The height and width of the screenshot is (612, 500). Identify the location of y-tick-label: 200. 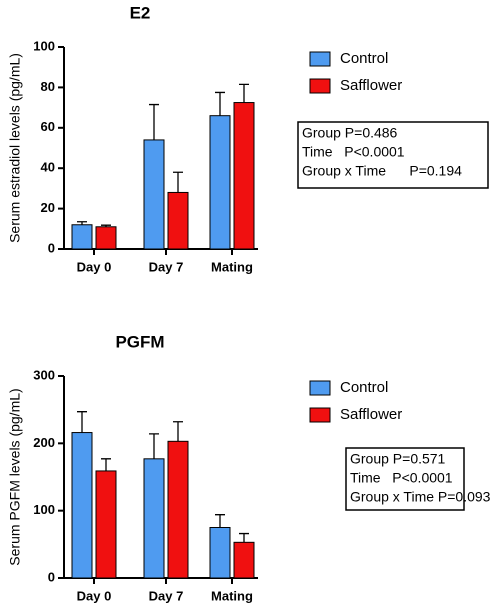
(44, 442).